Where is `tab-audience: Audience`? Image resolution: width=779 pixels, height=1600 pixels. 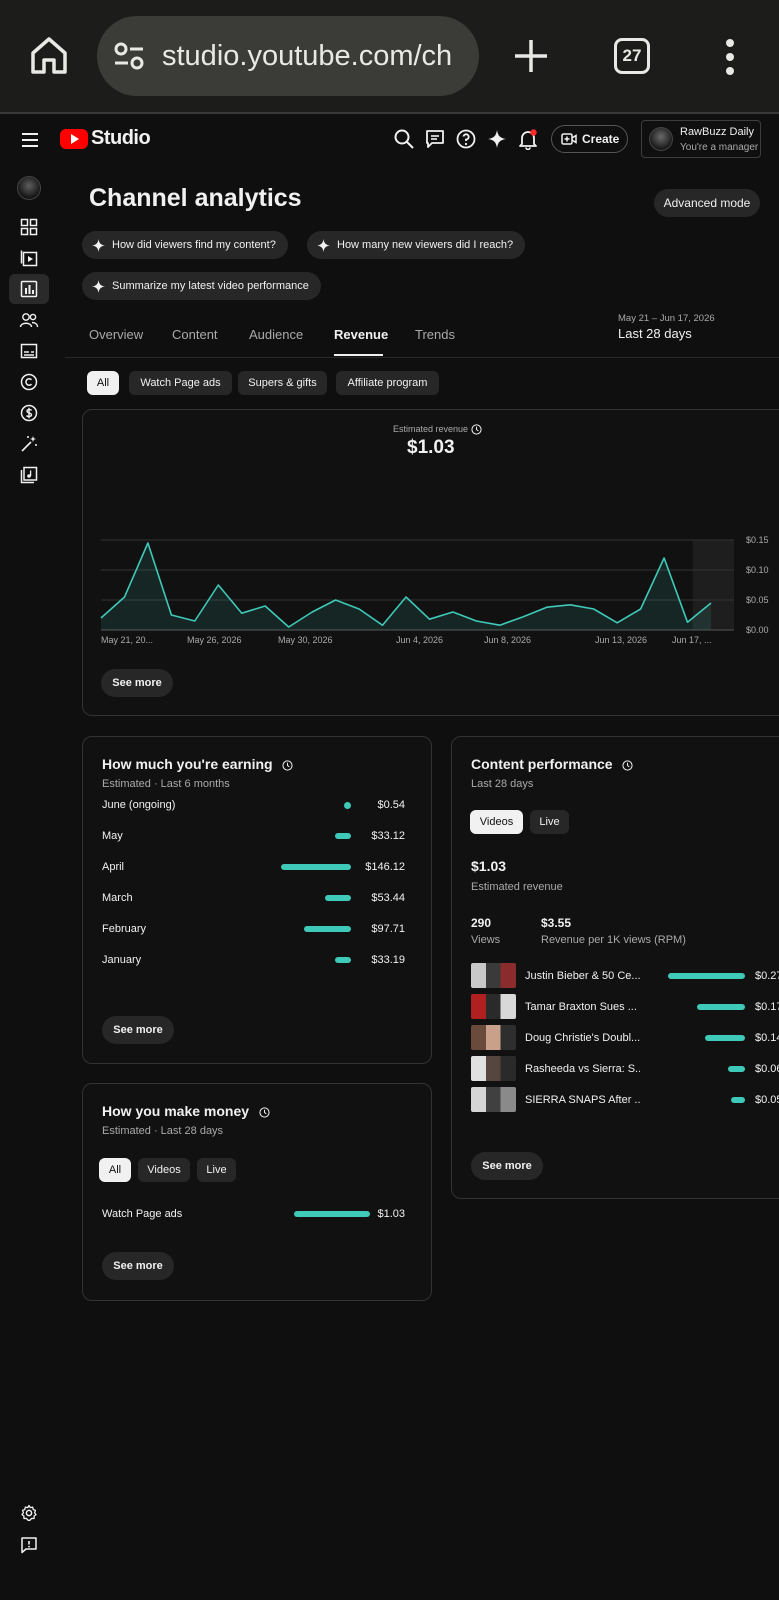 tab-audience: Audience is located at coordinates (276, 334).